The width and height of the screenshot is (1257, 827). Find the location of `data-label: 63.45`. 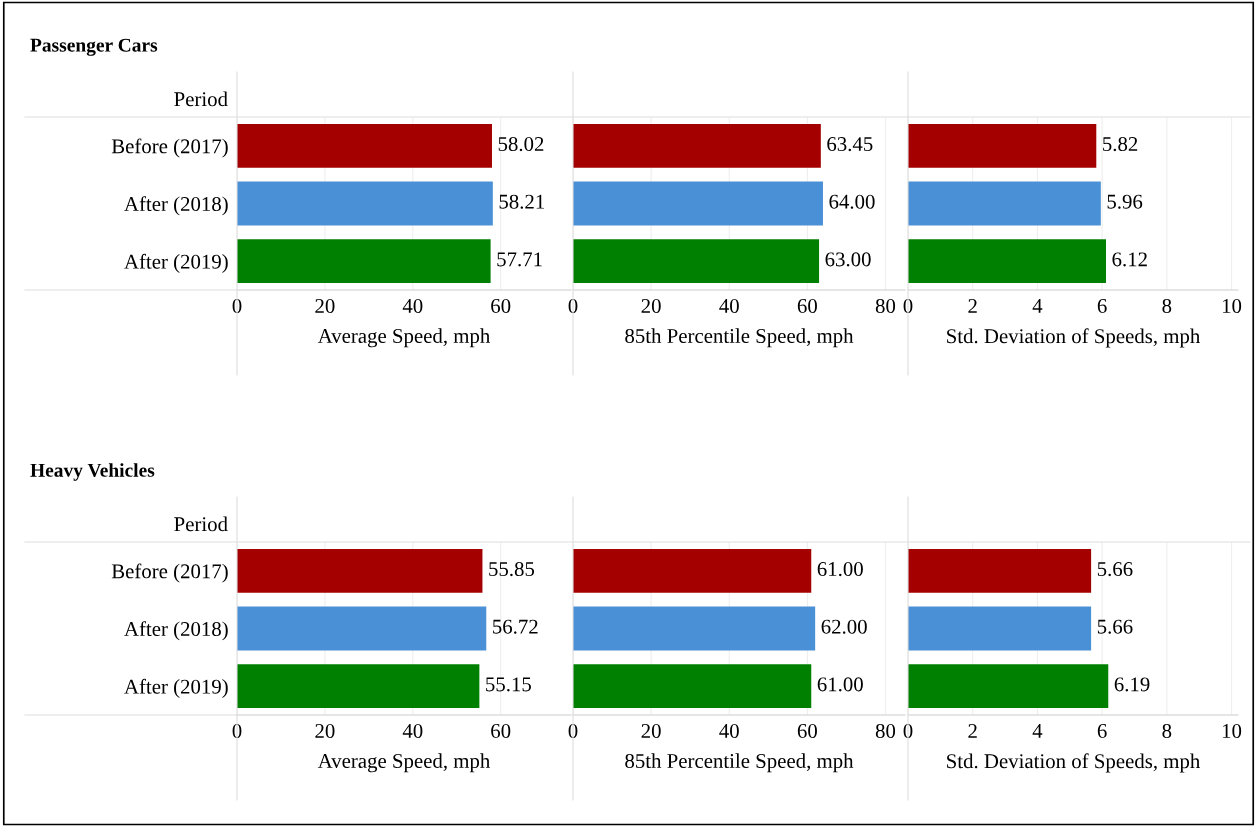

data-label: 63.45 is located at coordinates (850, 144).